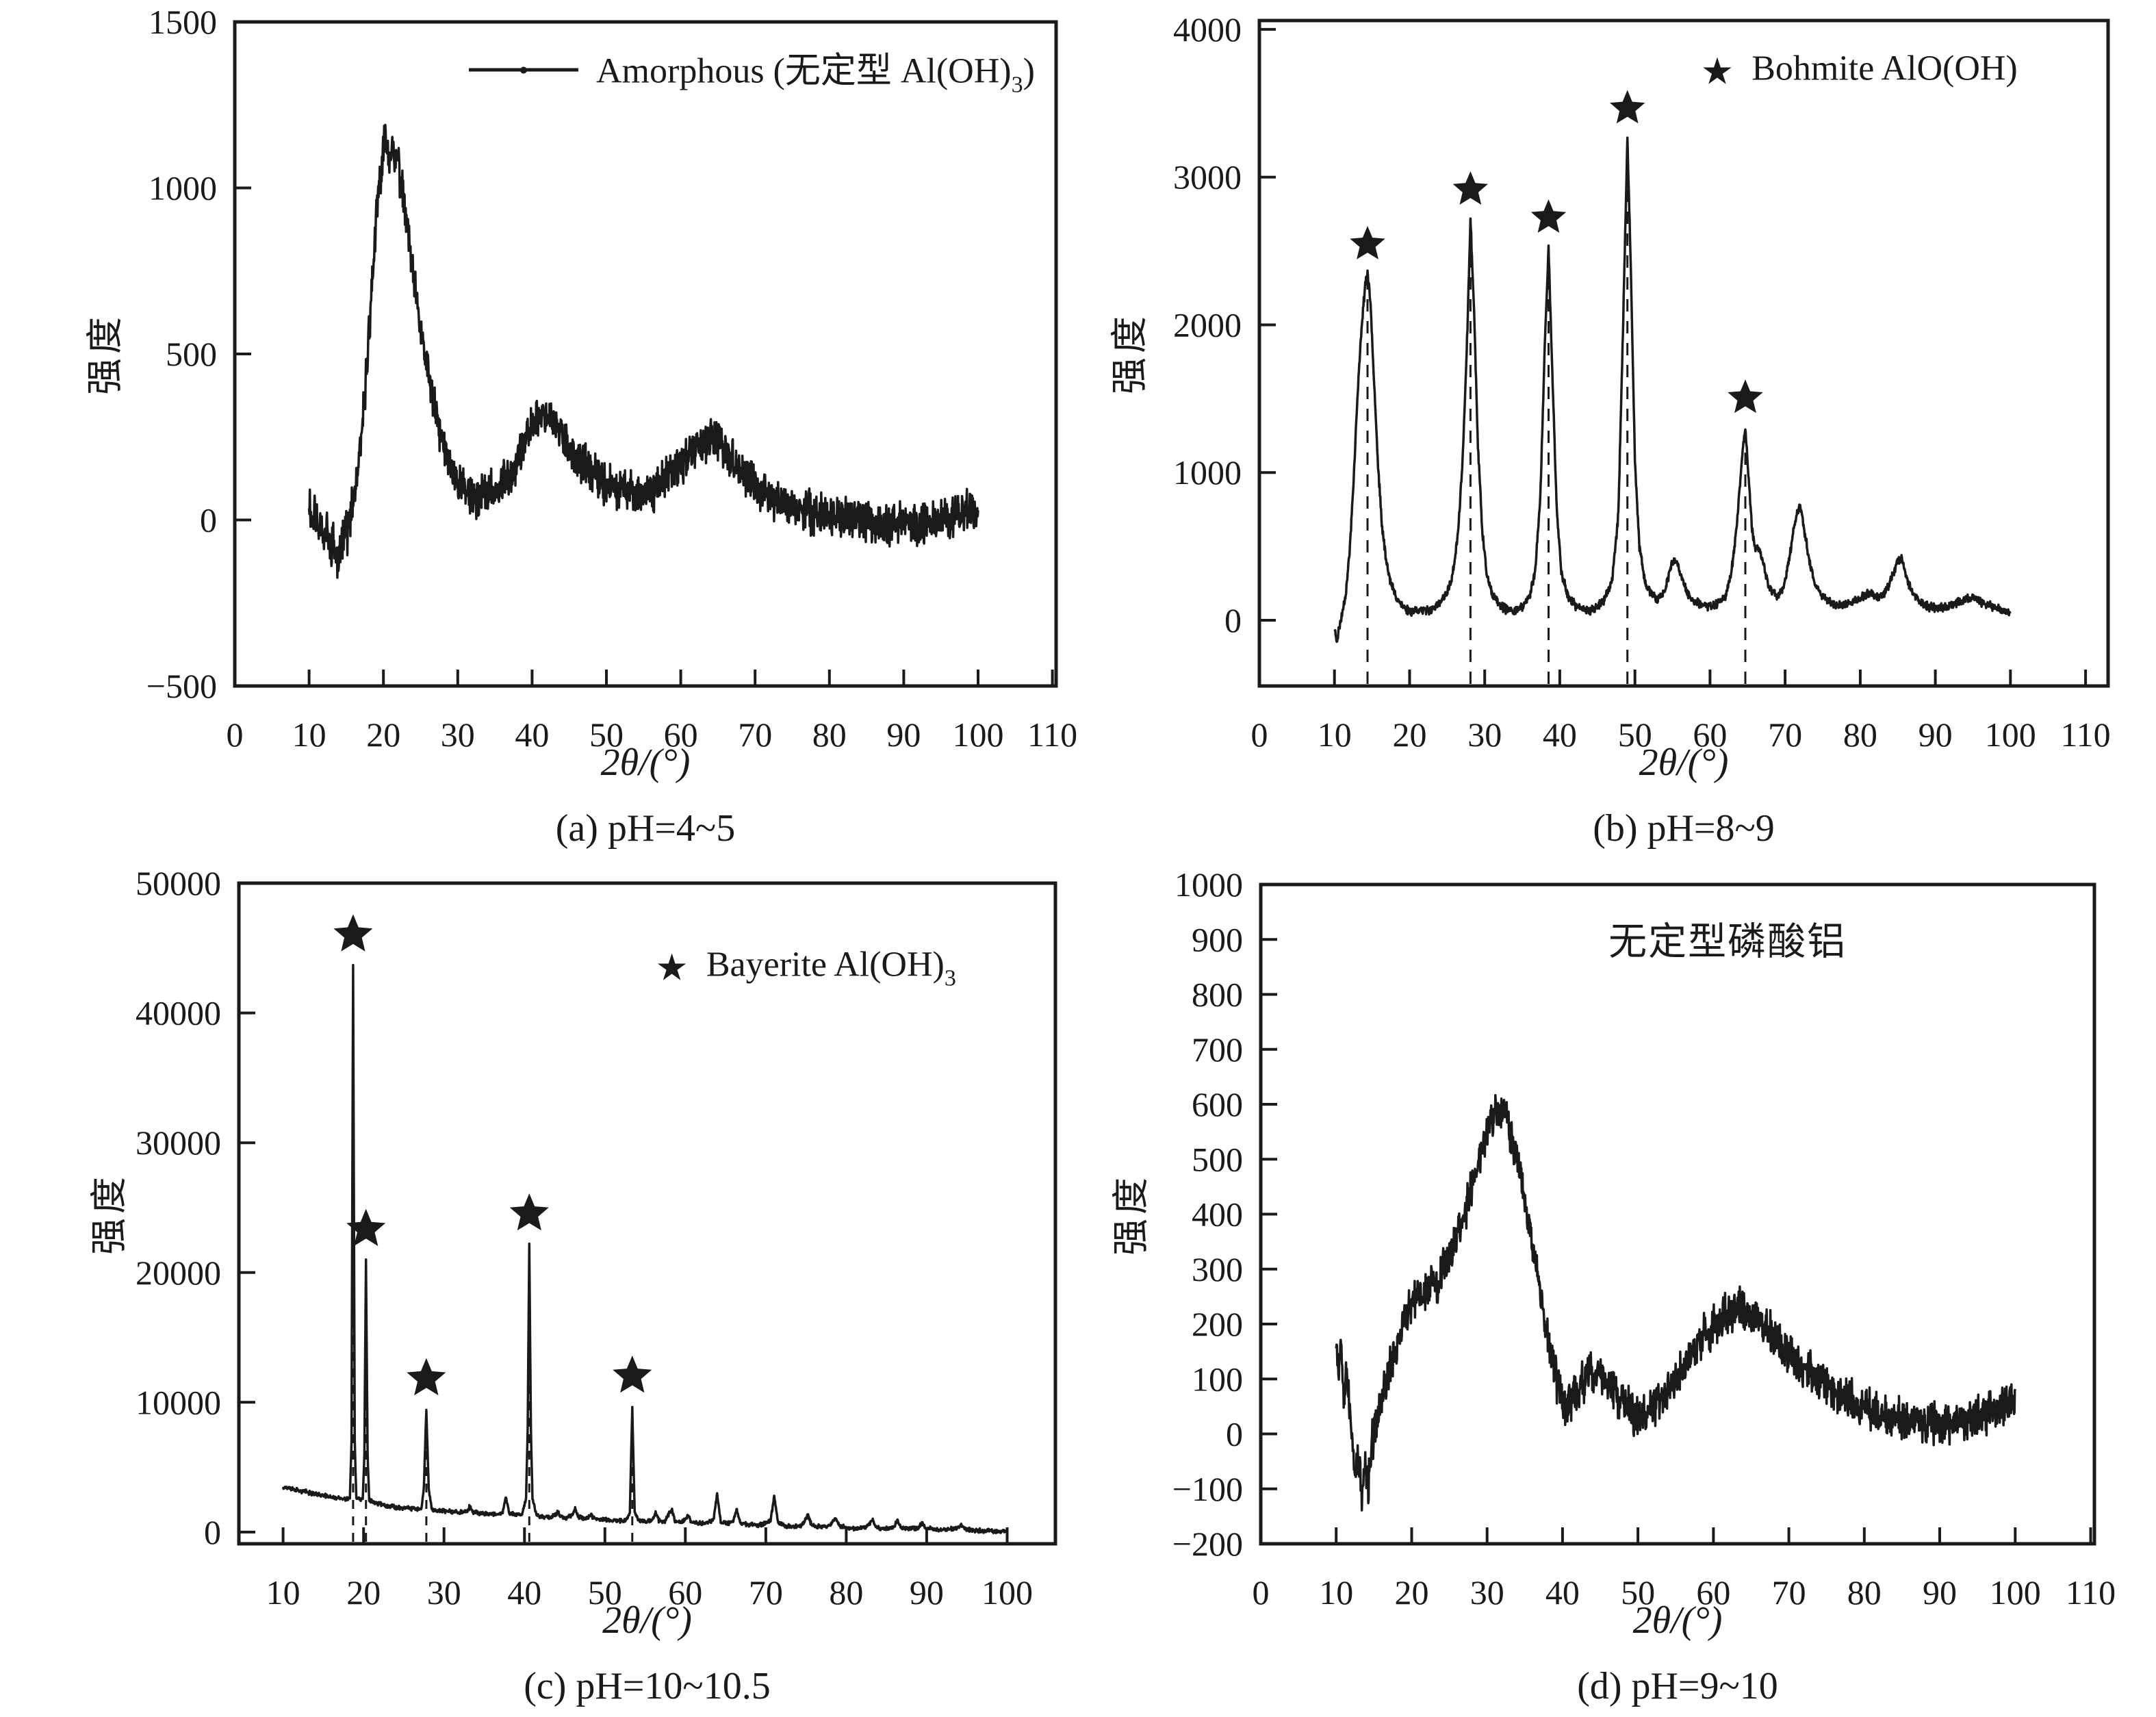  I want to click on x-tick-label: 20, so click(1412, 1593).